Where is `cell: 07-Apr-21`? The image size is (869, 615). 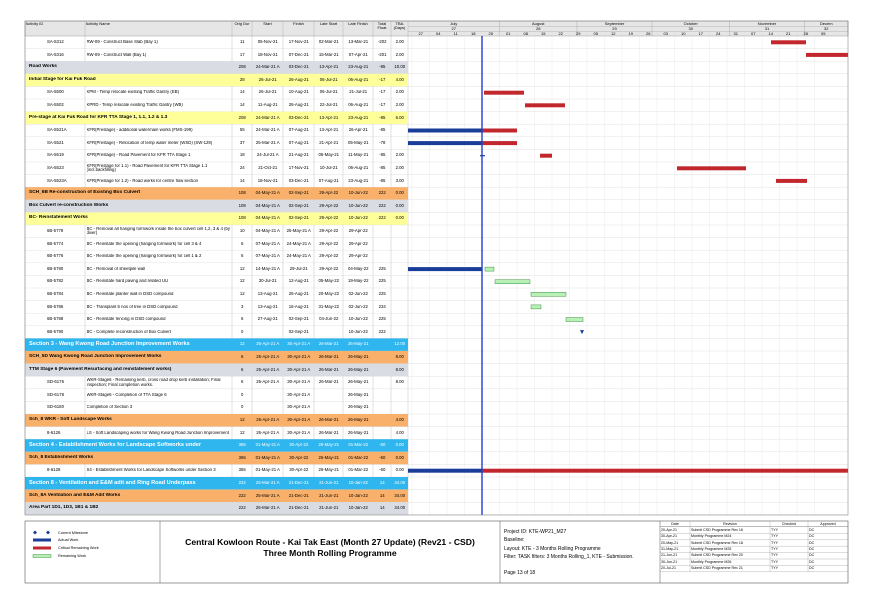 cell: 07-Apr-21 is located at coordinates (358, 54).